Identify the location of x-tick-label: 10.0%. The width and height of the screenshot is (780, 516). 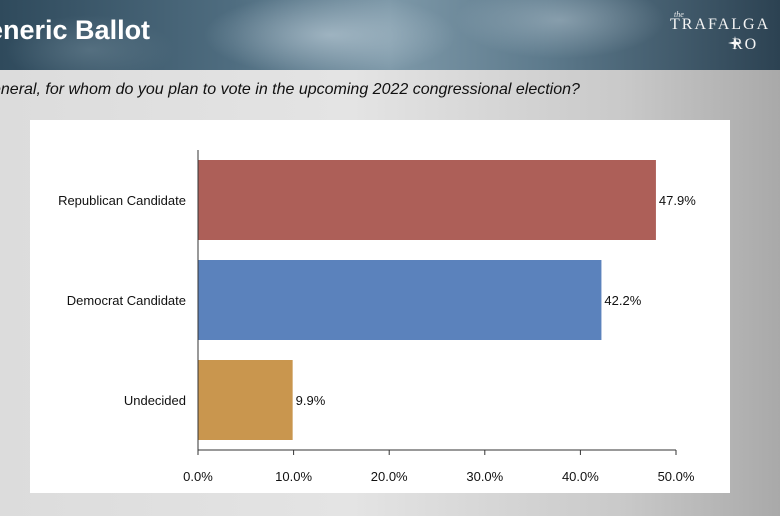
(293, 476).